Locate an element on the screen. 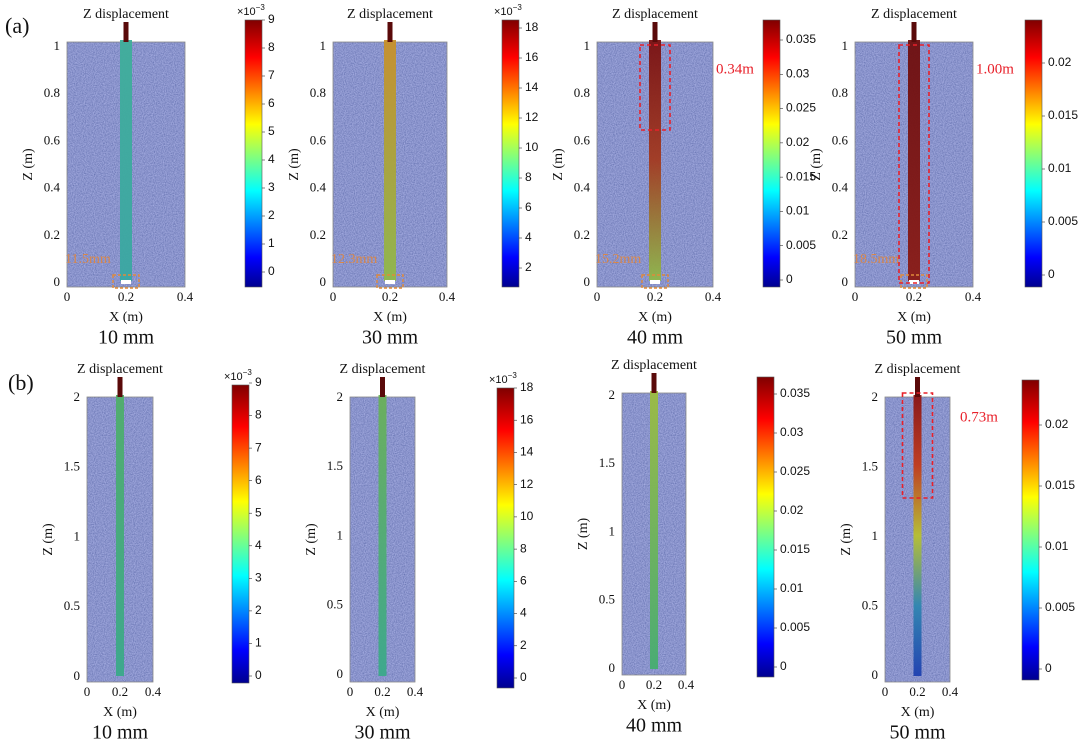 This screenshot has width=1080, height=752. caption: 40 mm is located at coordinates (654, 726).